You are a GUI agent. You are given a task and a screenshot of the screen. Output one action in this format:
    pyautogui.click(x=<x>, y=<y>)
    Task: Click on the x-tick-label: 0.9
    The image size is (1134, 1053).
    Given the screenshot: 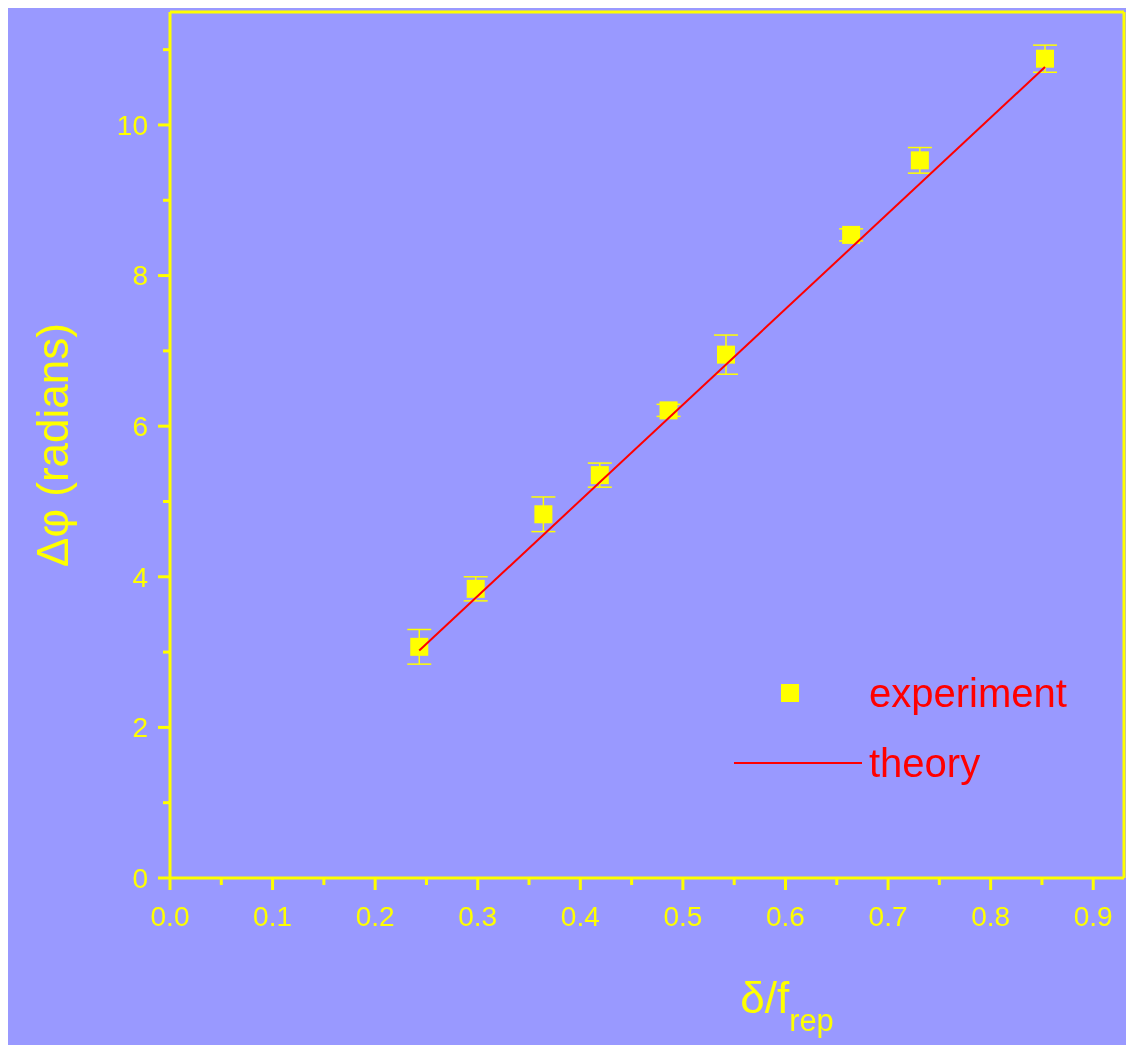 What is the action you would take?
    pyautogui.click(x=1093, y=916)
    